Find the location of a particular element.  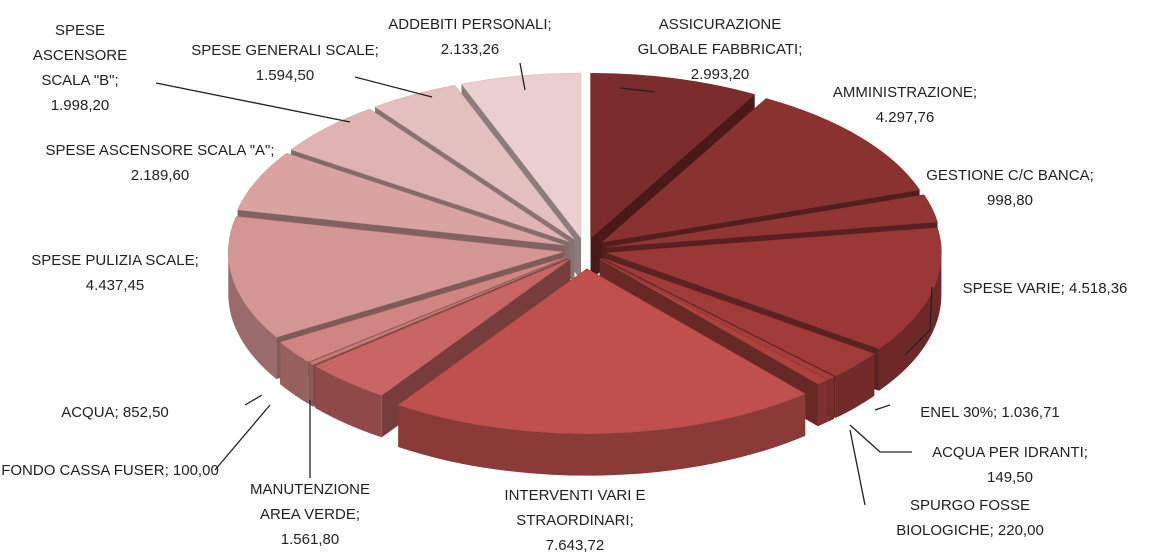

label-category: SPURGO FOSSE BIOLOGICHE is located at coordinates (963, 518).